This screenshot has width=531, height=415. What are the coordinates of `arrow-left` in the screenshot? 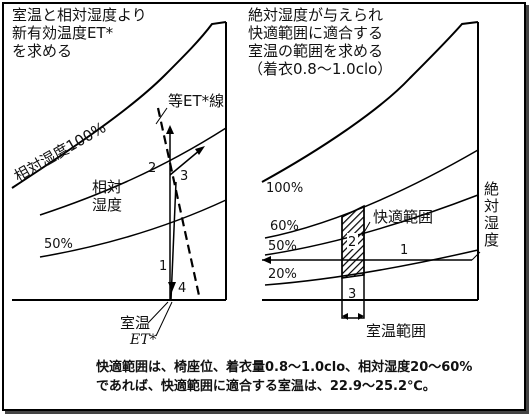 It's located at (266, 260).